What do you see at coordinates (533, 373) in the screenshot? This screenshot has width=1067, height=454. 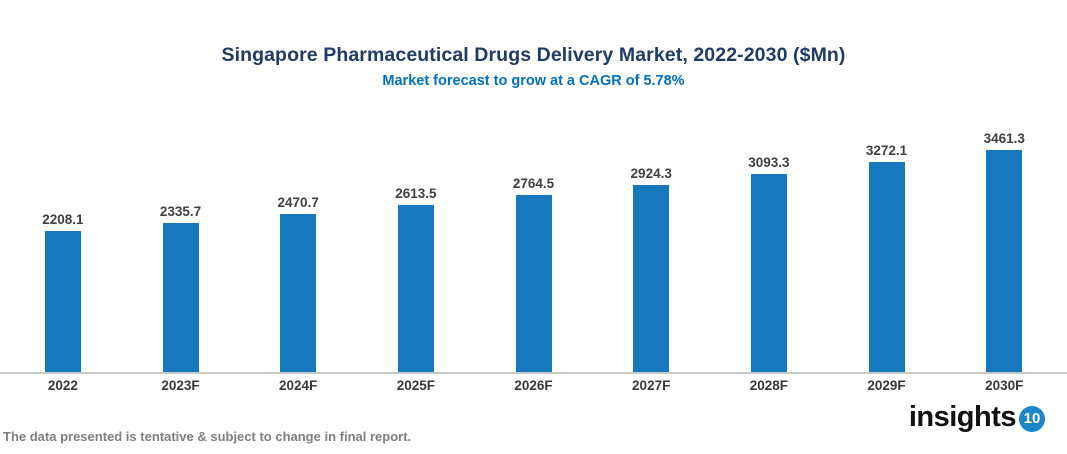 I see `x-axis-line` at bounding box center [533, 373].